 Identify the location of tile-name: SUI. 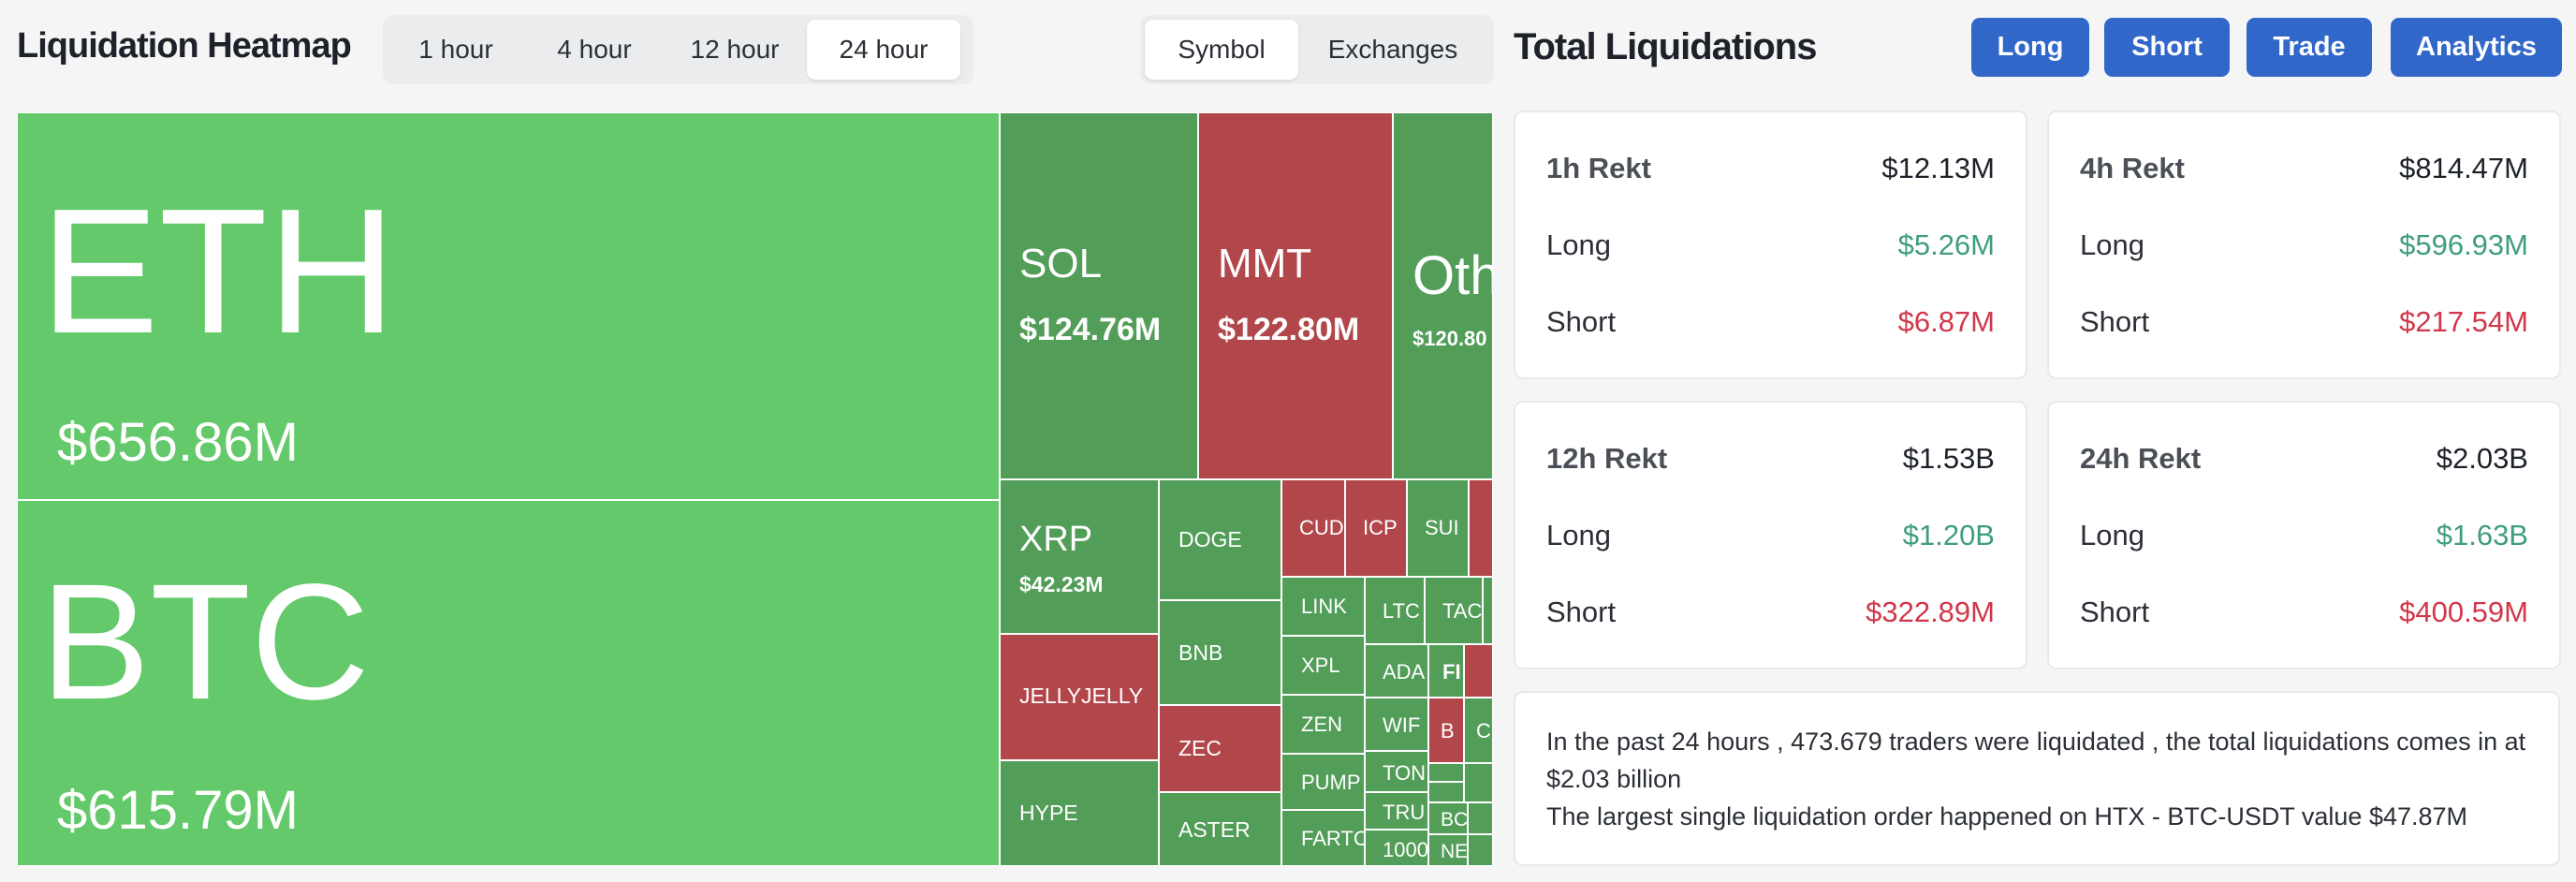
(1442, 527).